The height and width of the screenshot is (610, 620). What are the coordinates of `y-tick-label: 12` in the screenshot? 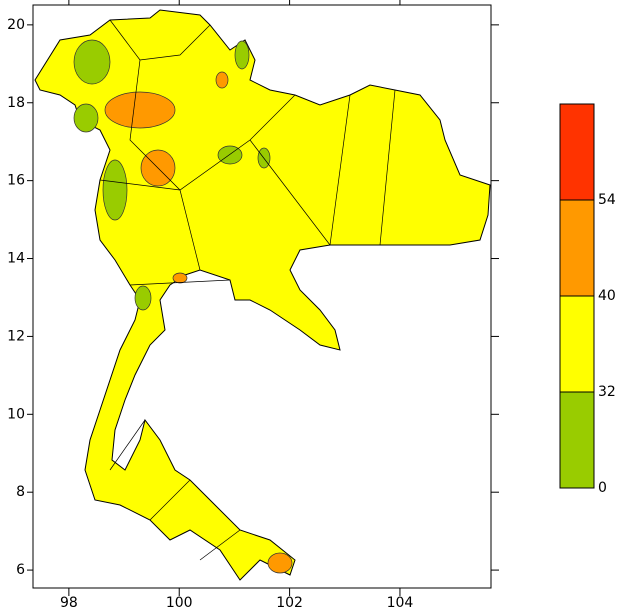 It's located at (16, 336).